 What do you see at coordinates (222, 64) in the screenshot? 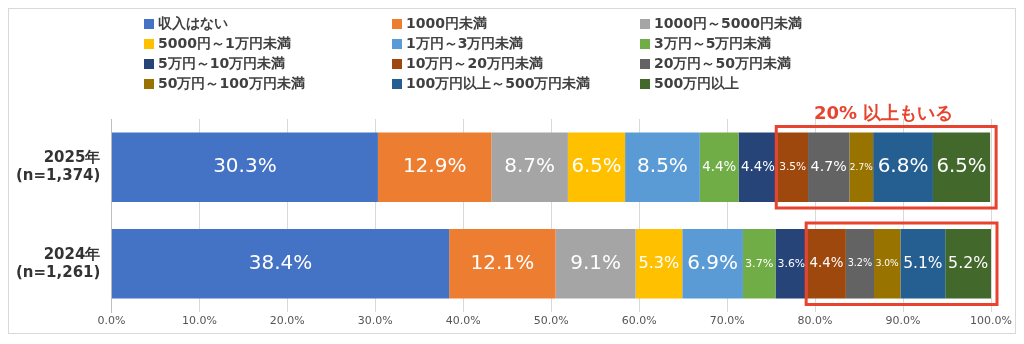
I see `legend-label: 5万円～10万円未満` at bounding box center [222, 64].